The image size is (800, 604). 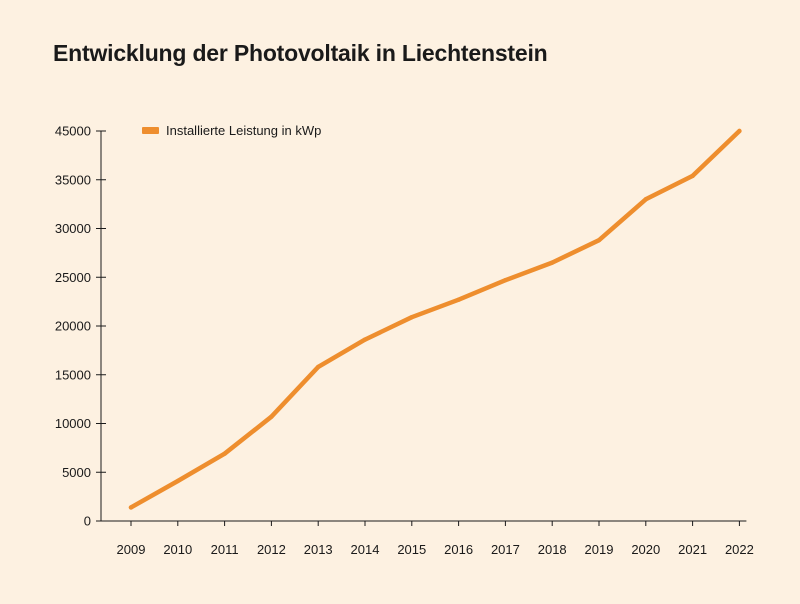 I want to click on legend-label: Installierte Leistung in kWp, so click(x=243, y=130).